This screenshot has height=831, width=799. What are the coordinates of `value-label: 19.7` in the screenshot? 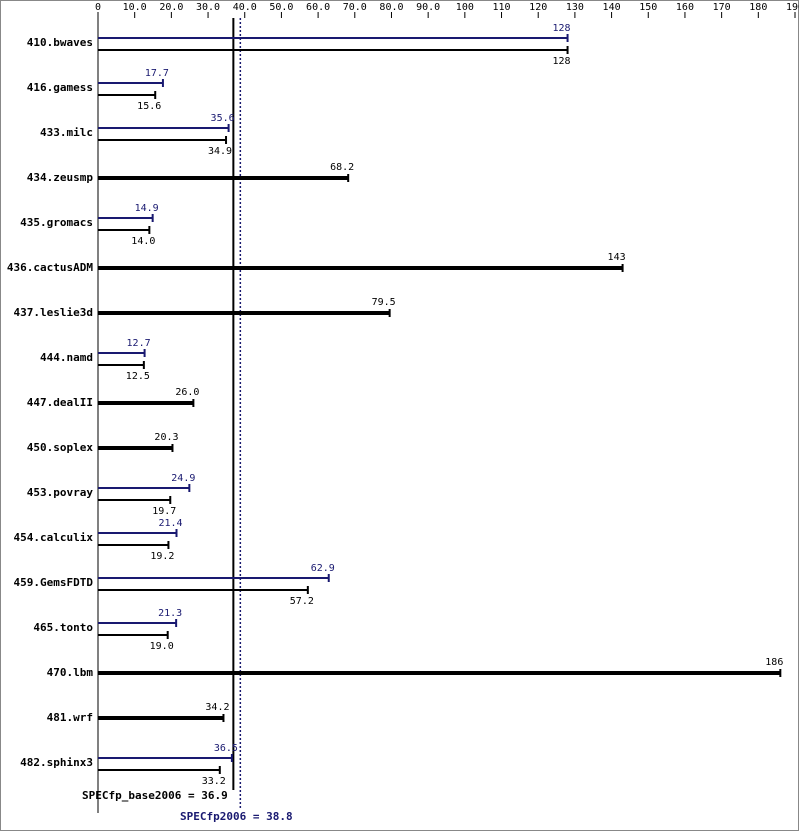 It's located at (164, 511).